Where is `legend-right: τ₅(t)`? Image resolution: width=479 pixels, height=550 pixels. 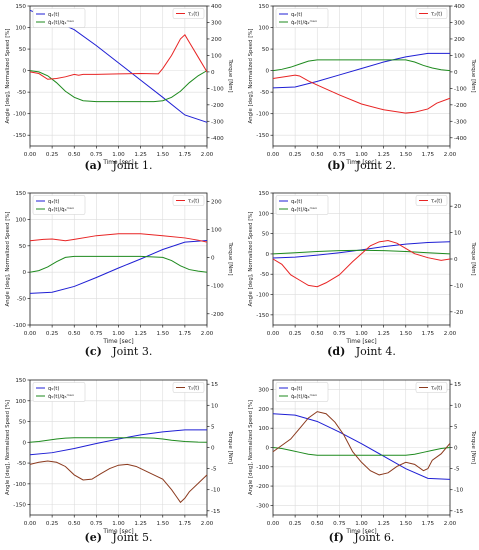
legend-right: τ₅(t) is located at coordinates (188, 387).